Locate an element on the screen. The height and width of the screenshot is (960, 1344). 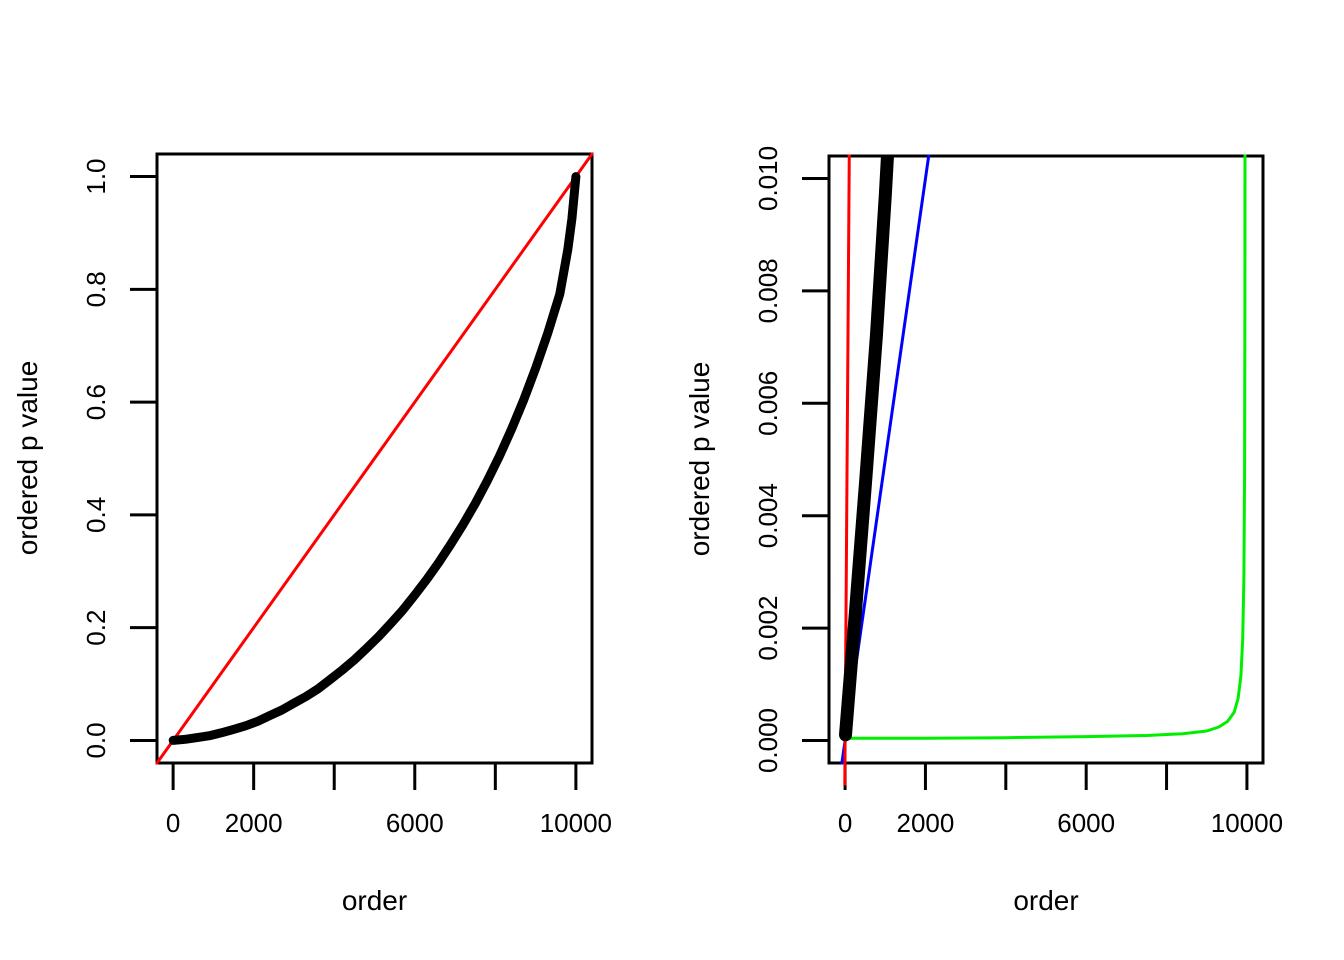
y-tick-label: 0.002 is located at coordinates (768, 628).